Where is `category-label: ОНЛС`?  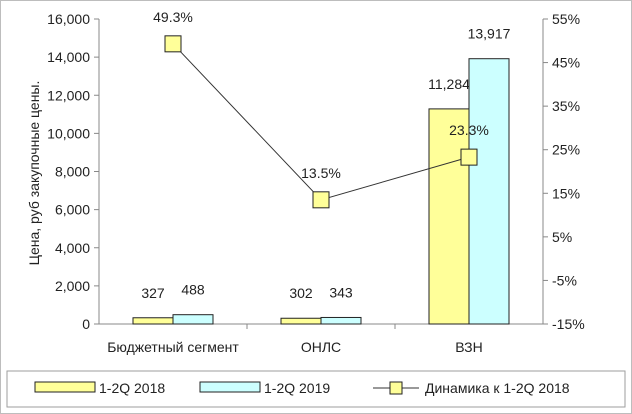 category-label: ОНЛС is located at coordinates (321, 347).